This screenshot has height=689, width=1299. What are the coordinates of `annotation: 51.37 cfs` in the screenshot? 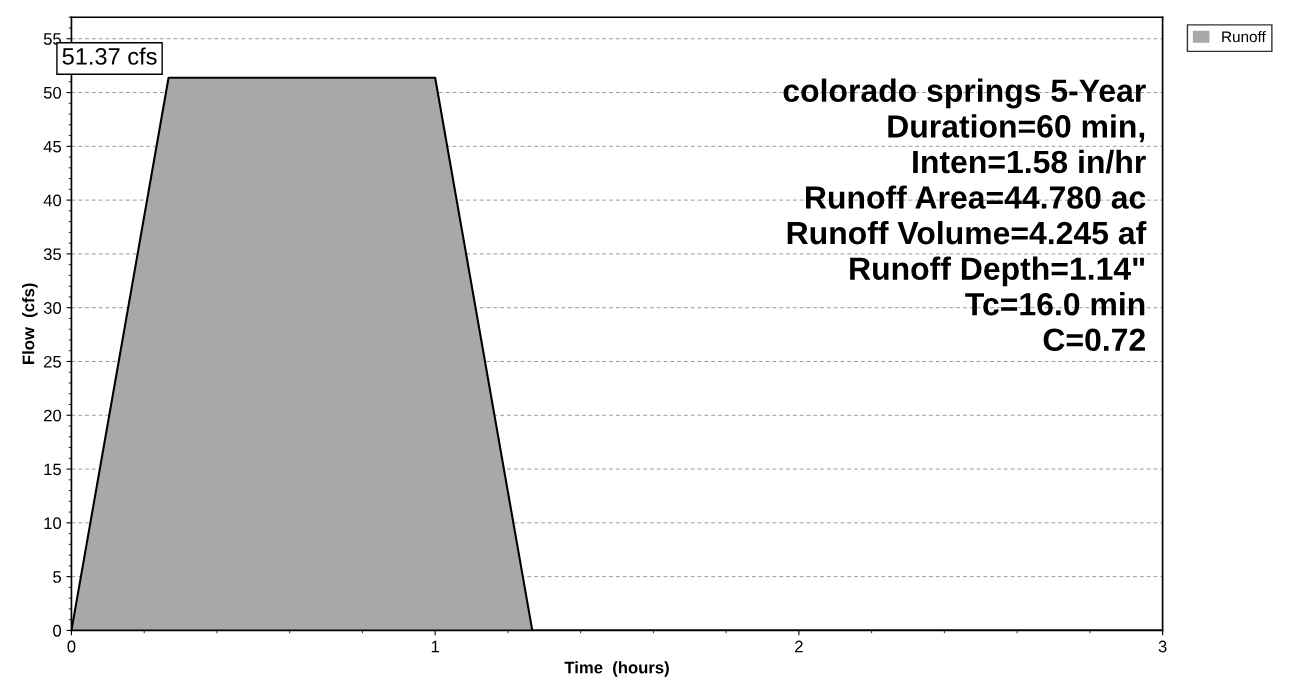 It's located at (109, 56).